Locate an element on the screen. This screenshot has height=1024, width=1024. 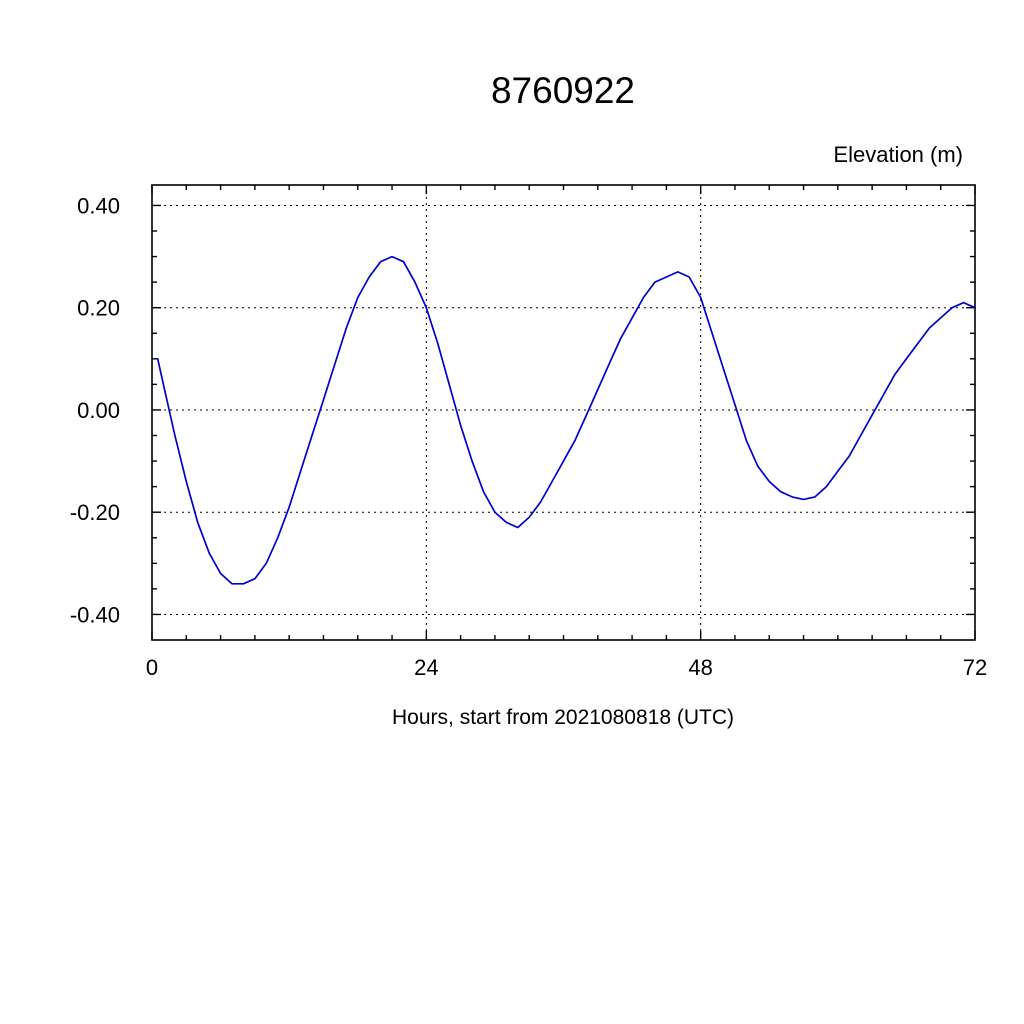
x-axis-label: Hours, start from 2021080818 (UTC) is located at coordinates (563, 717).